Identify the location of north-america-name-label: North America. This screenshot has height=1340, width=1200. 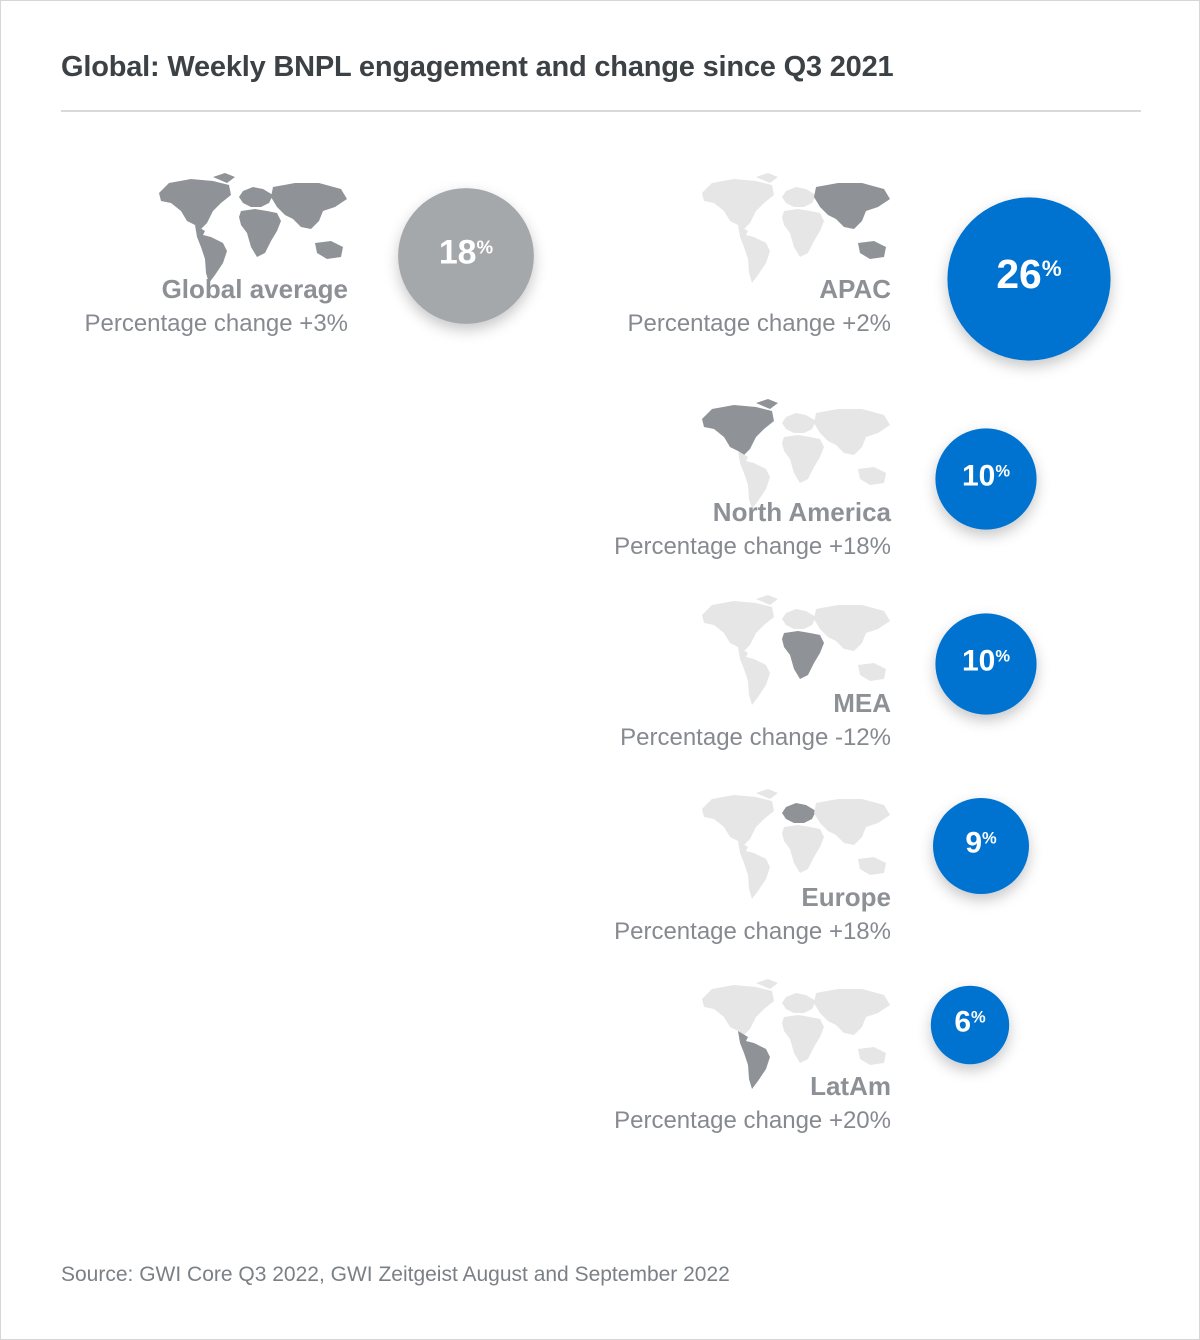
(802, 512).